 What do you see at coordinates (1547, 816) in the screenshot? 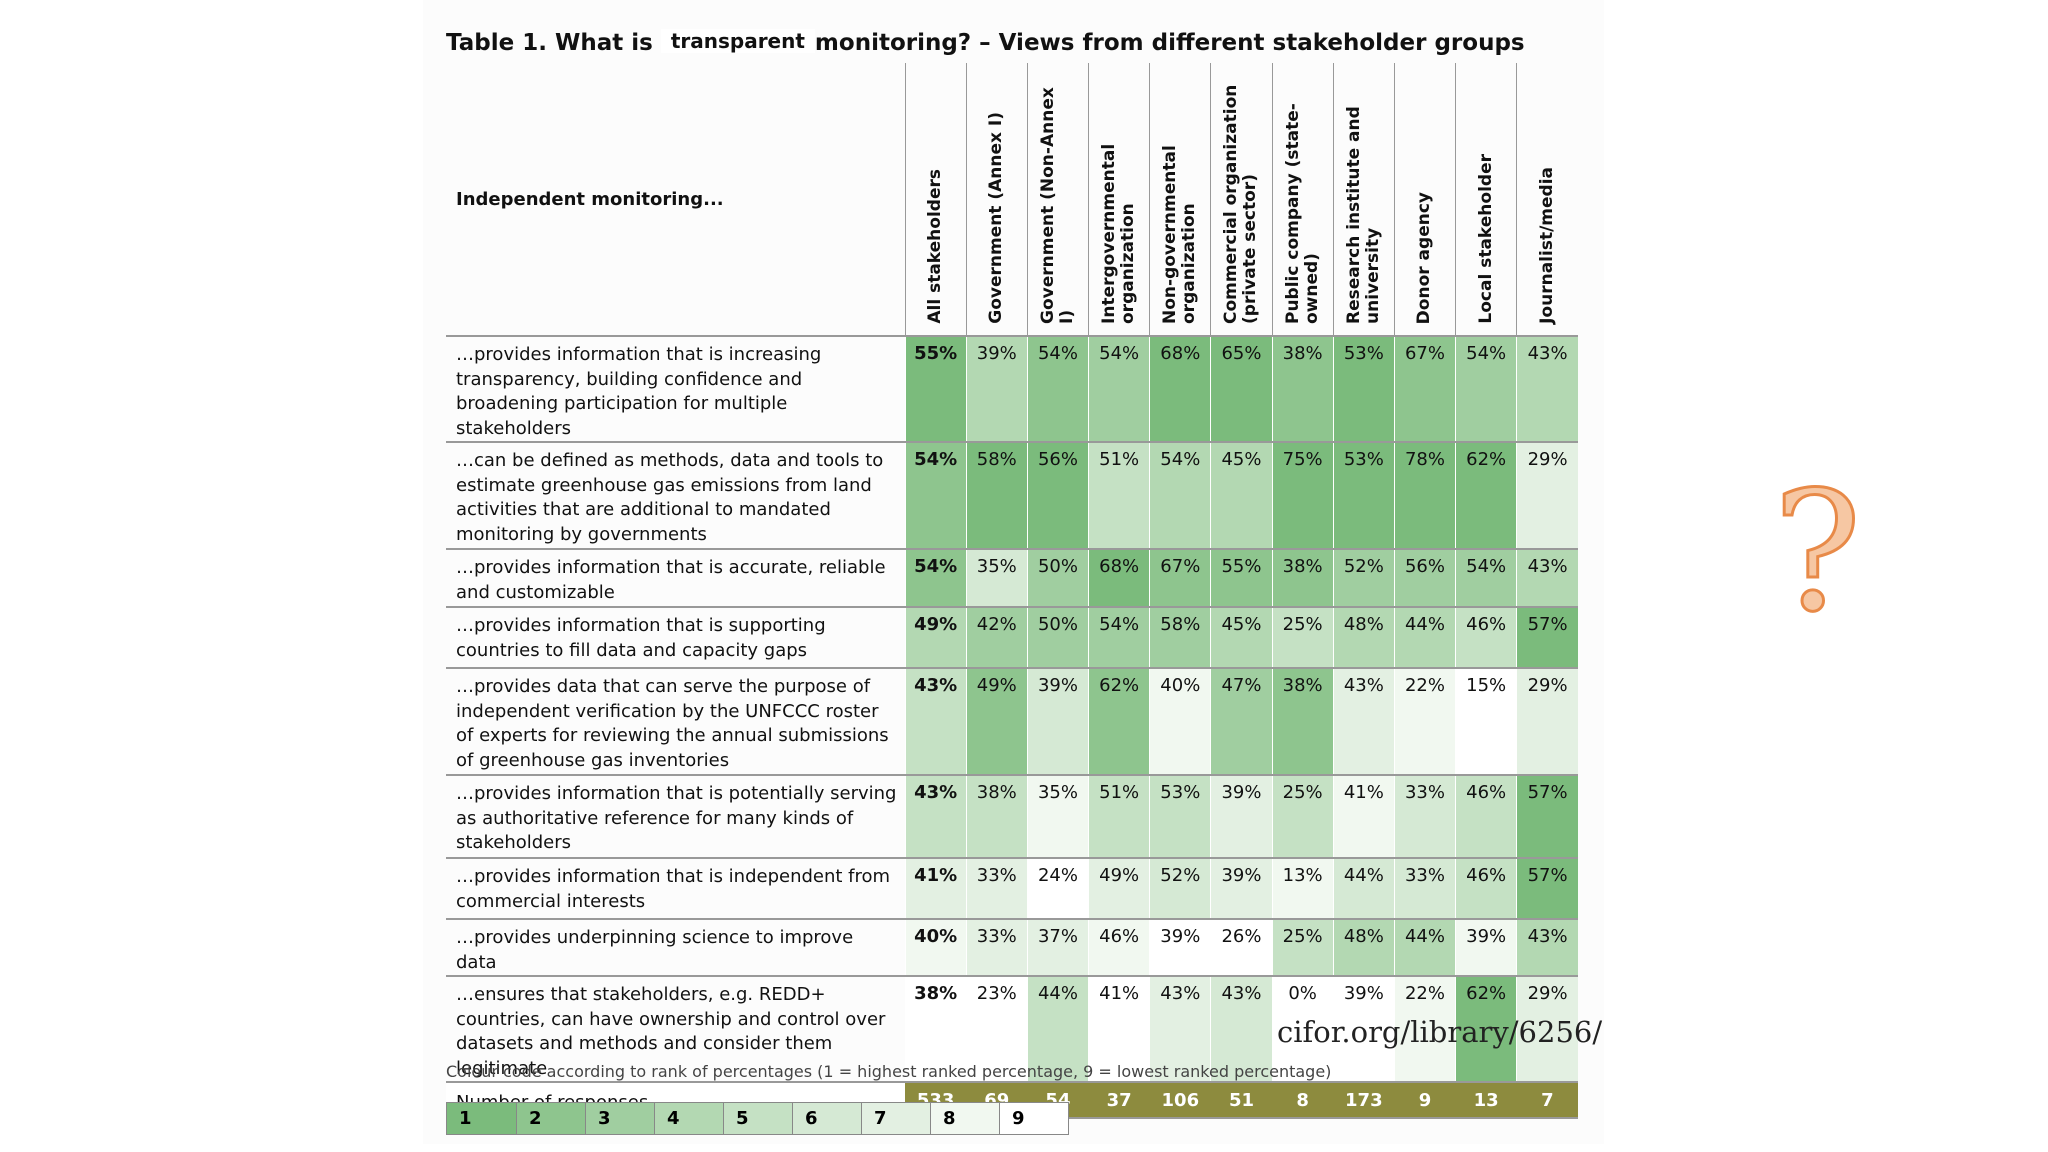
I see `cell: 57%` at bounding box center [1547, 816].